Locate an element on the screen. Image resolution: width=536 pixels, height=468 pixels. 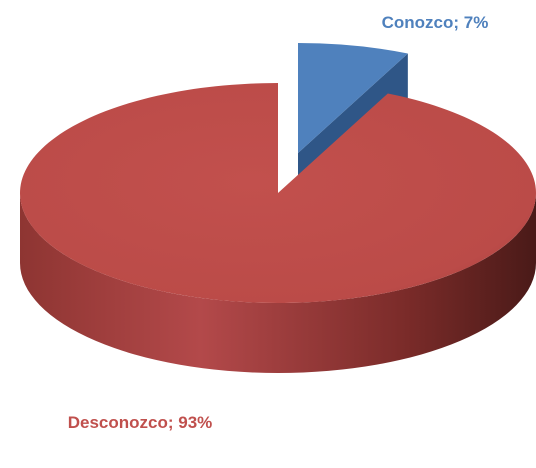
pie-slice is located at coordinates (353, 98).